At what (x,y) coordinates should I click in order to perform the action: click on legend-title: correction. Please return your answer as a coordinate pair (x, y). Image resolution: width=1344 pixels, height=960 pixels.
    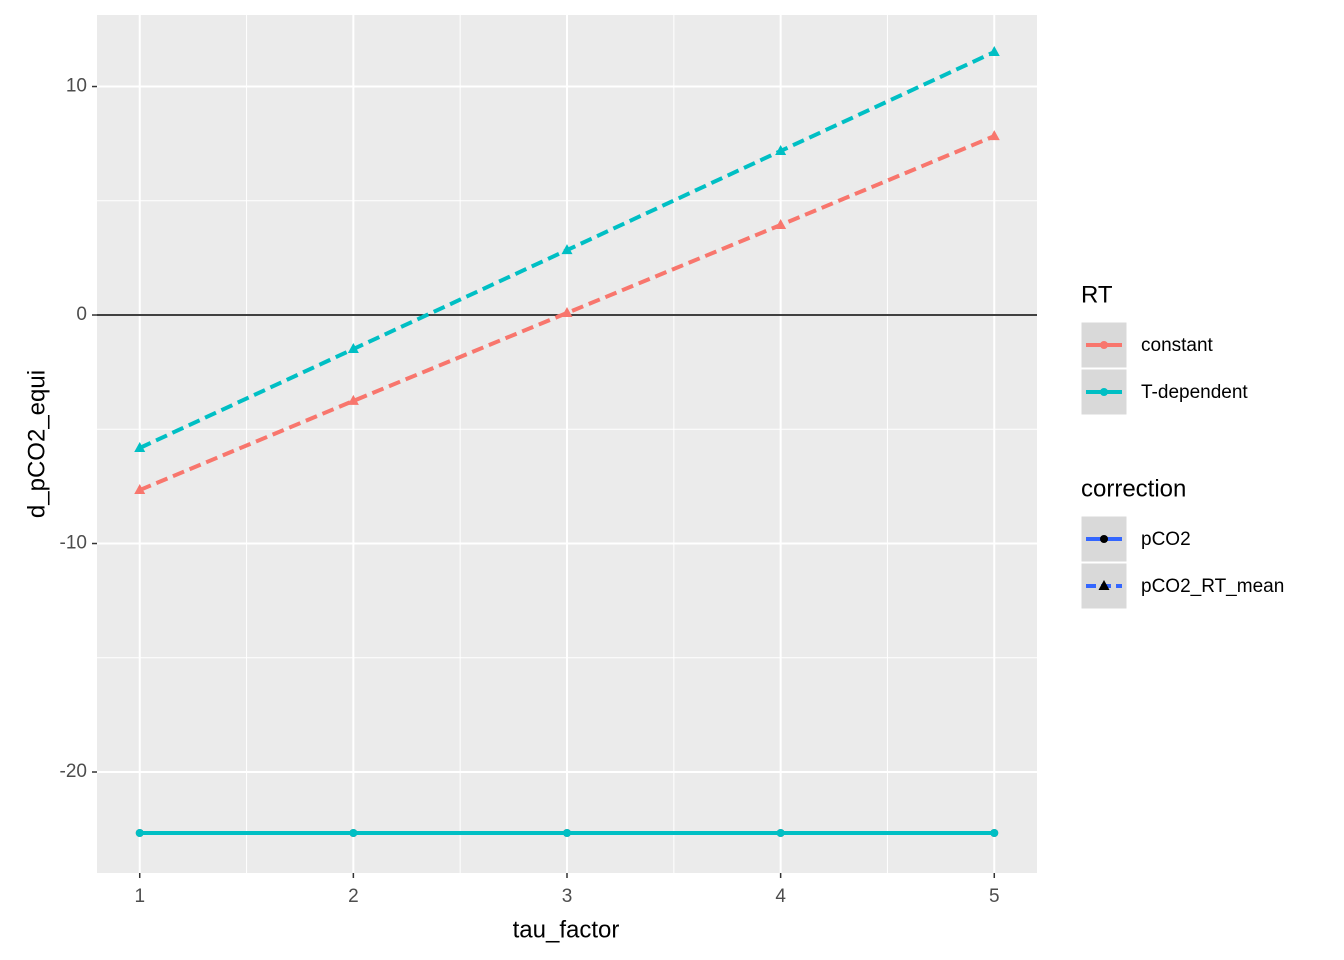
    Looking at the image, I should click on (1133, 488).